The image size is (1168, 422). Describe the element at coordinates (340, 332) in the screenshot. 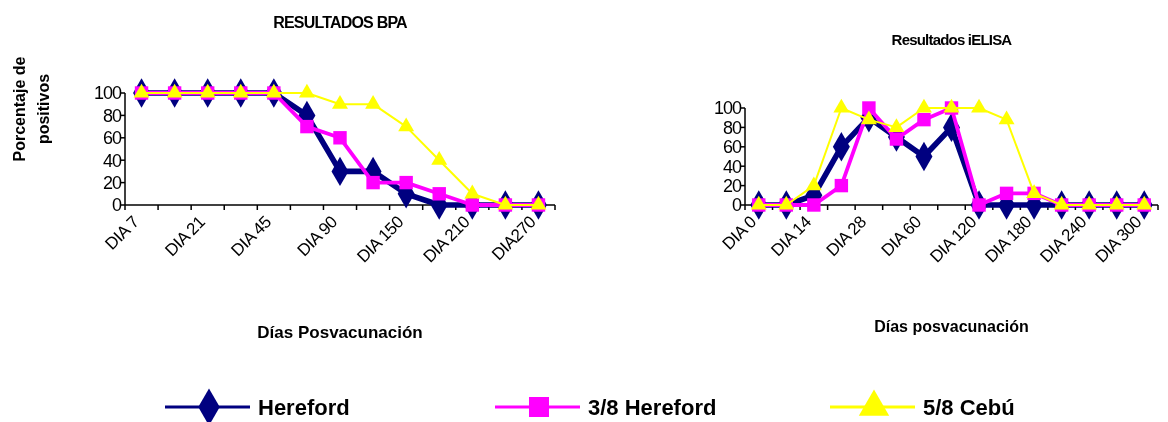

I see `x-axis-title: Días Posvacunación` at that location.